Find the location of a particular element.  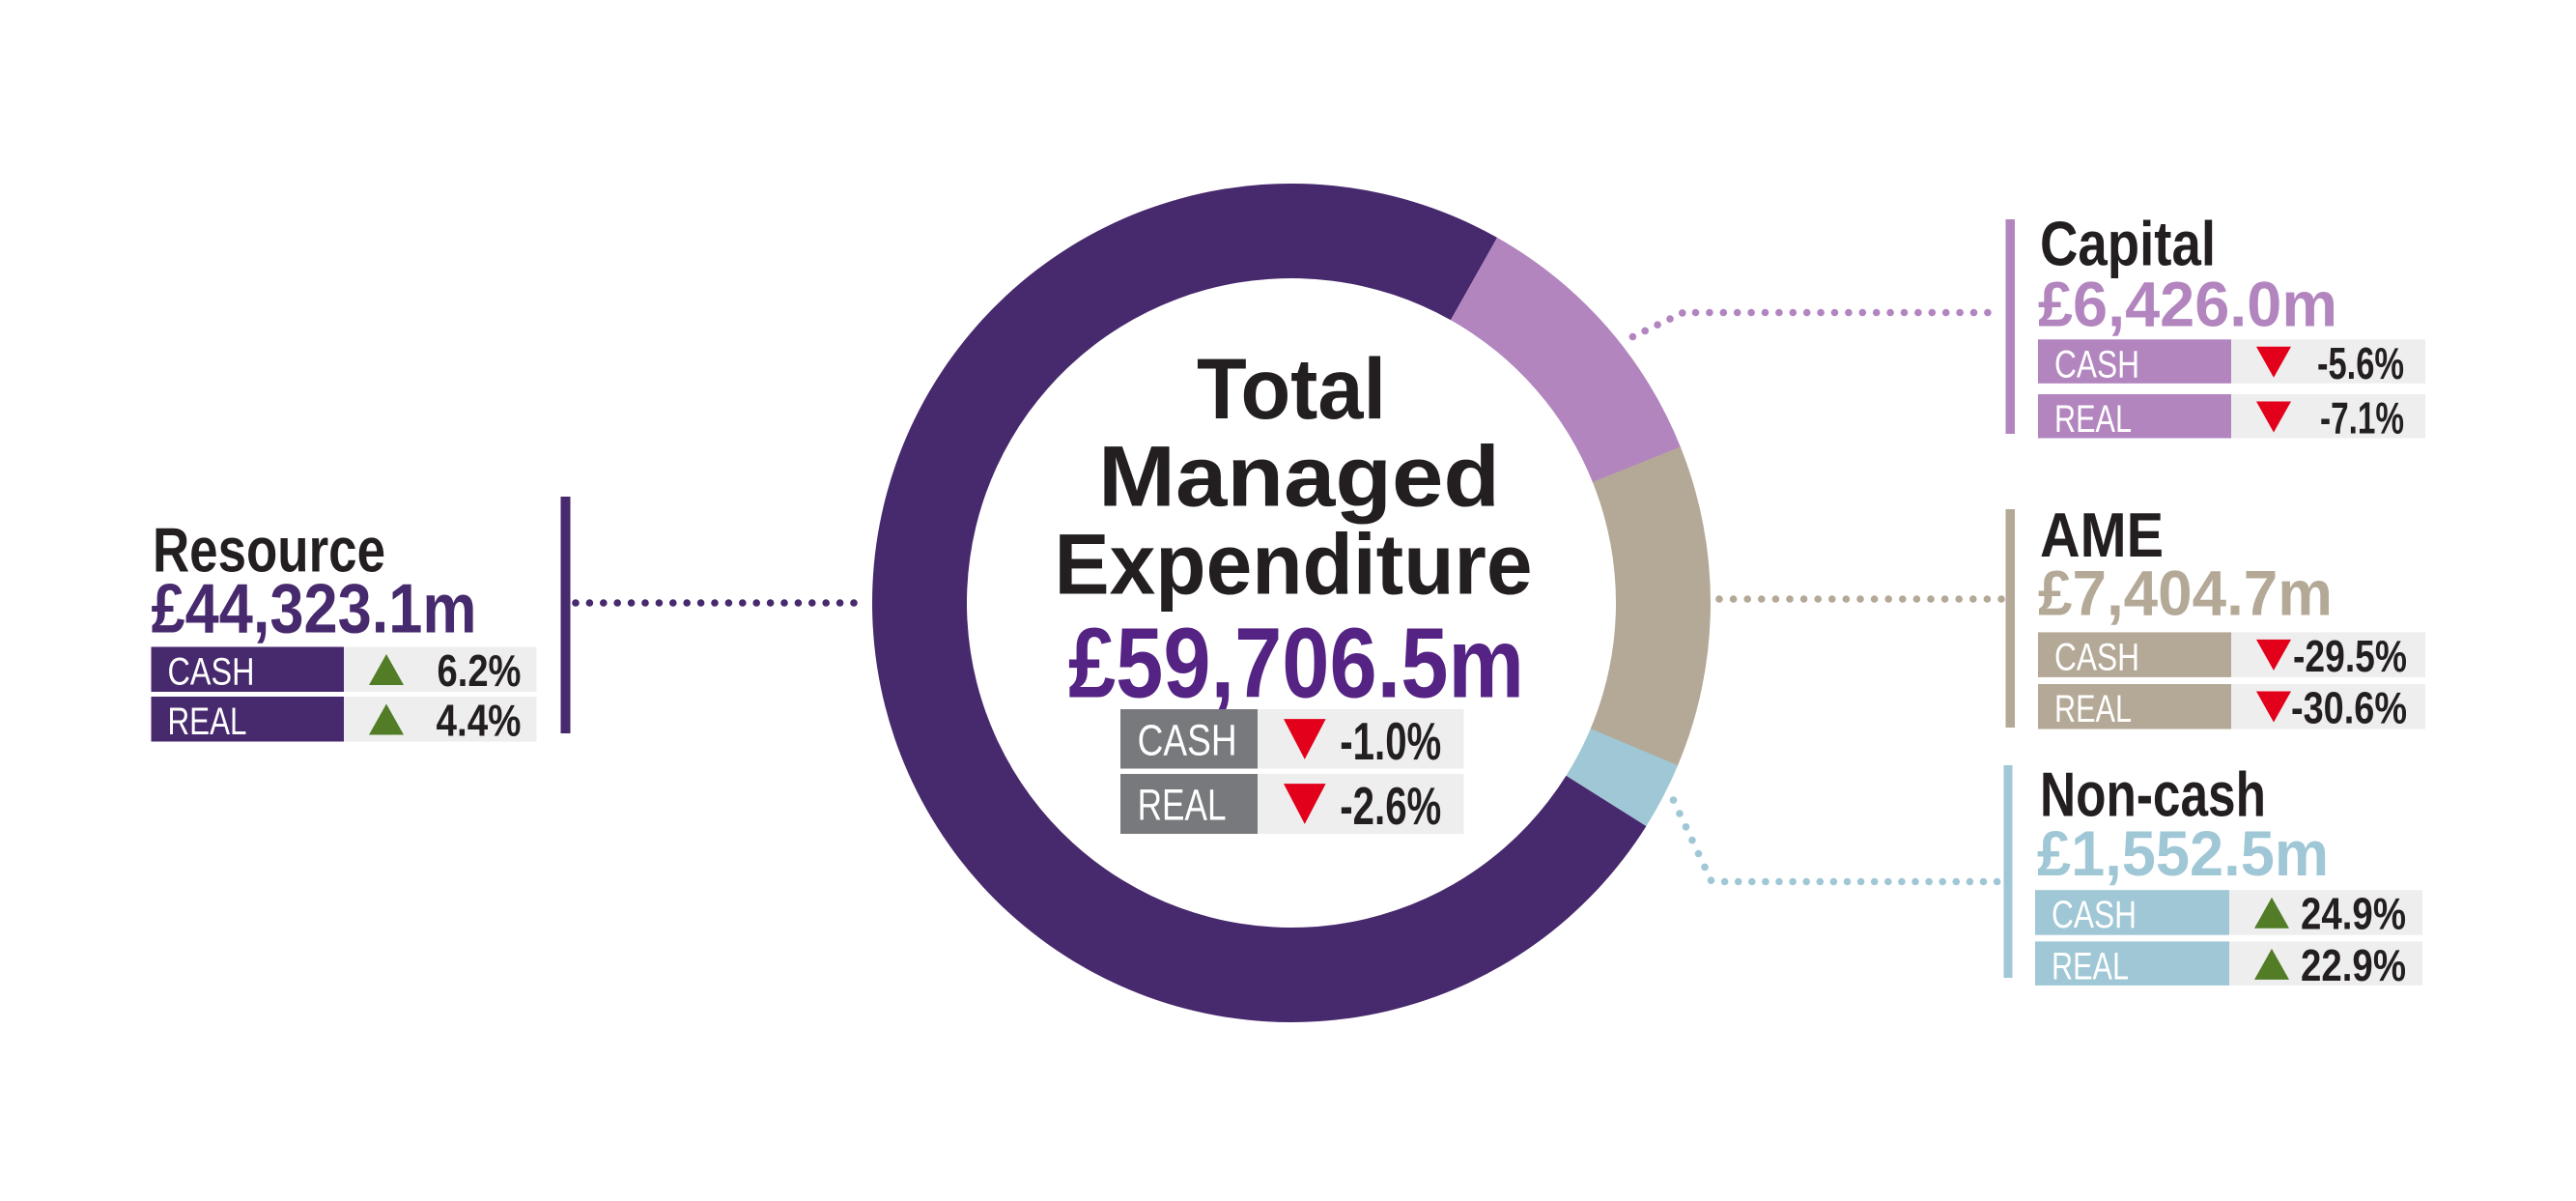

svg-text: Resource is located at coordinates (269, 550).